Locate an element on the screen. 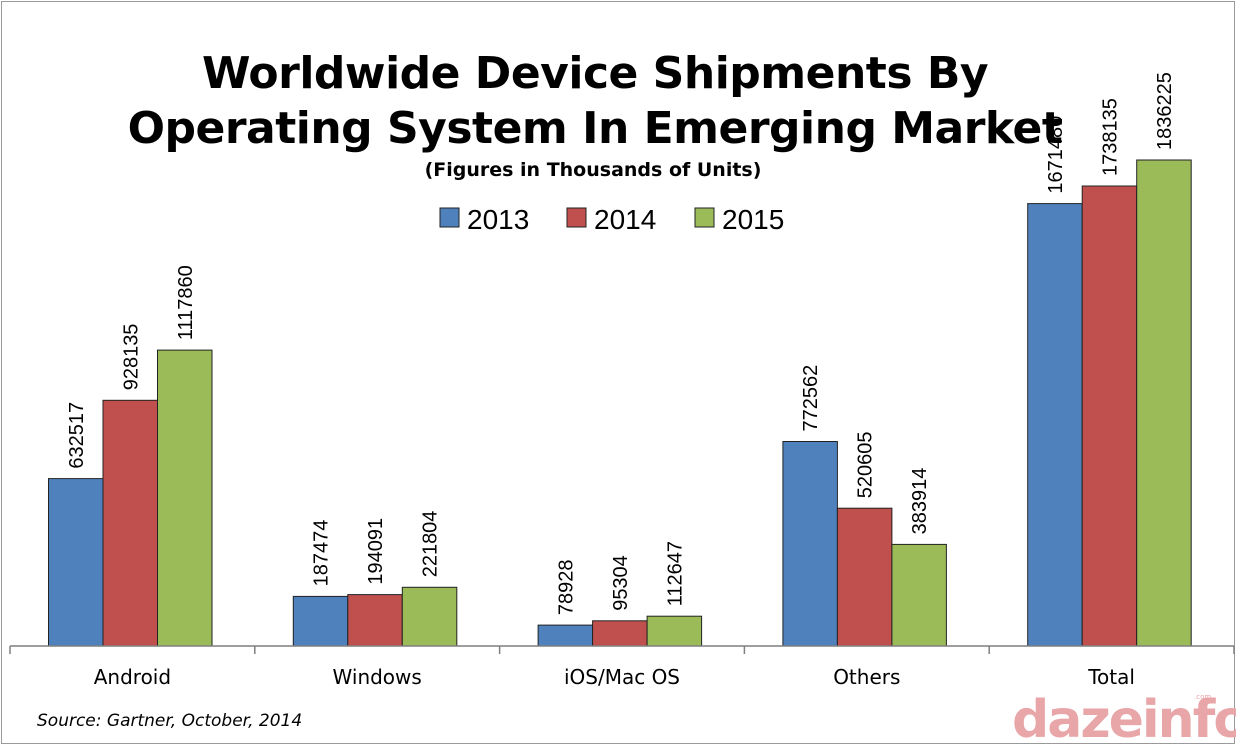 The height and width of the screenshot is (747, 1238). data-label: 772562 is located at coordinates (811, 398).